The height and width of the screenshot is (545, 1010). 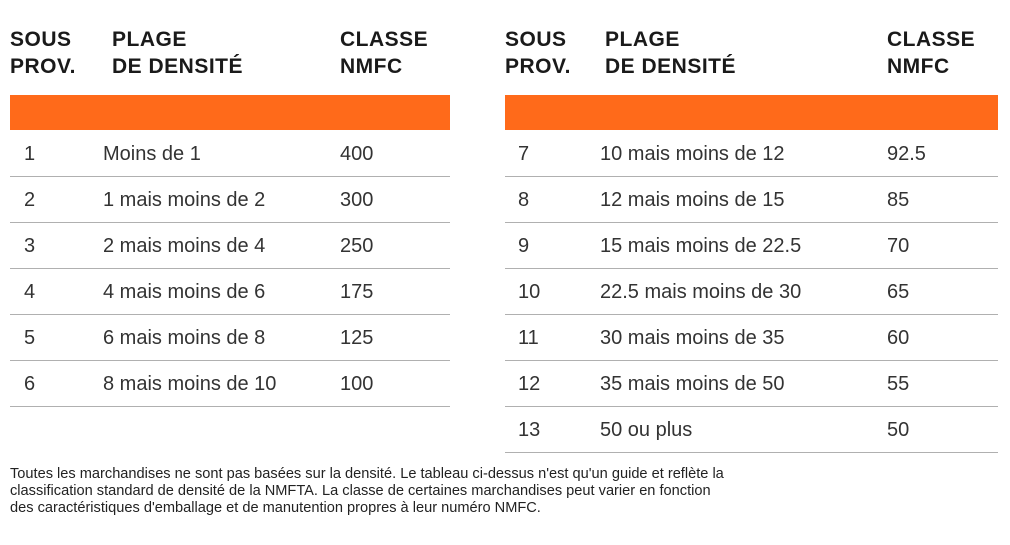 I want to click on table-cell: 1, so click(x=30, y=154).